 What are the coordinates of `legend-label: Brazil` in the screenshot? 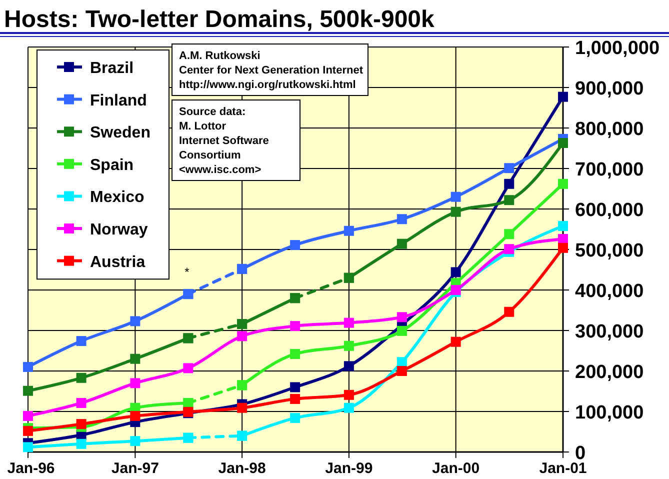 It's located at (112, 68).